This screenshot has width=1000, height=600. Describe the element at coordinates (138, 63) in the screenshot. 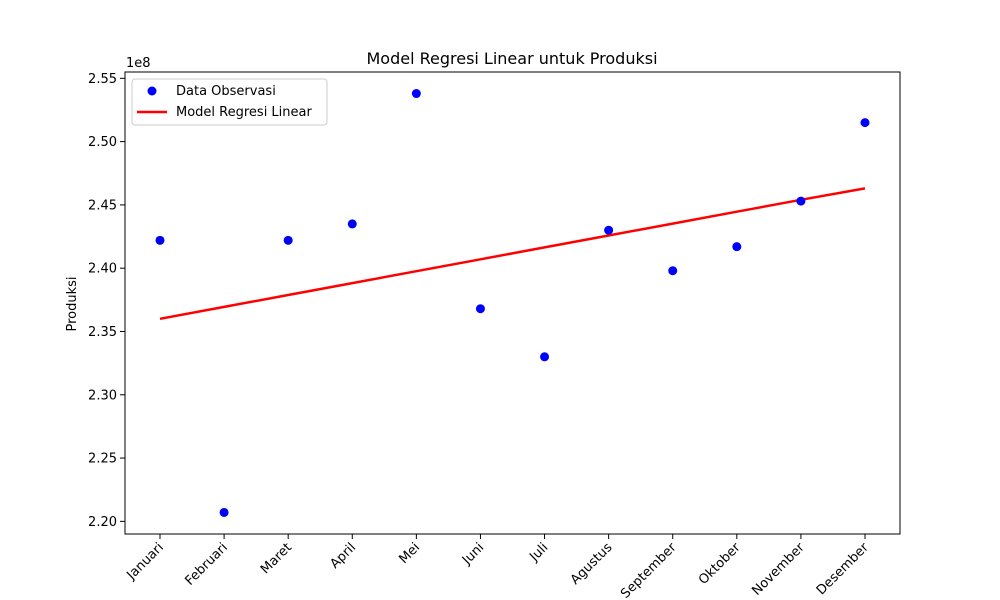

I see `y-axis-offset-label: 1e8` at that location.